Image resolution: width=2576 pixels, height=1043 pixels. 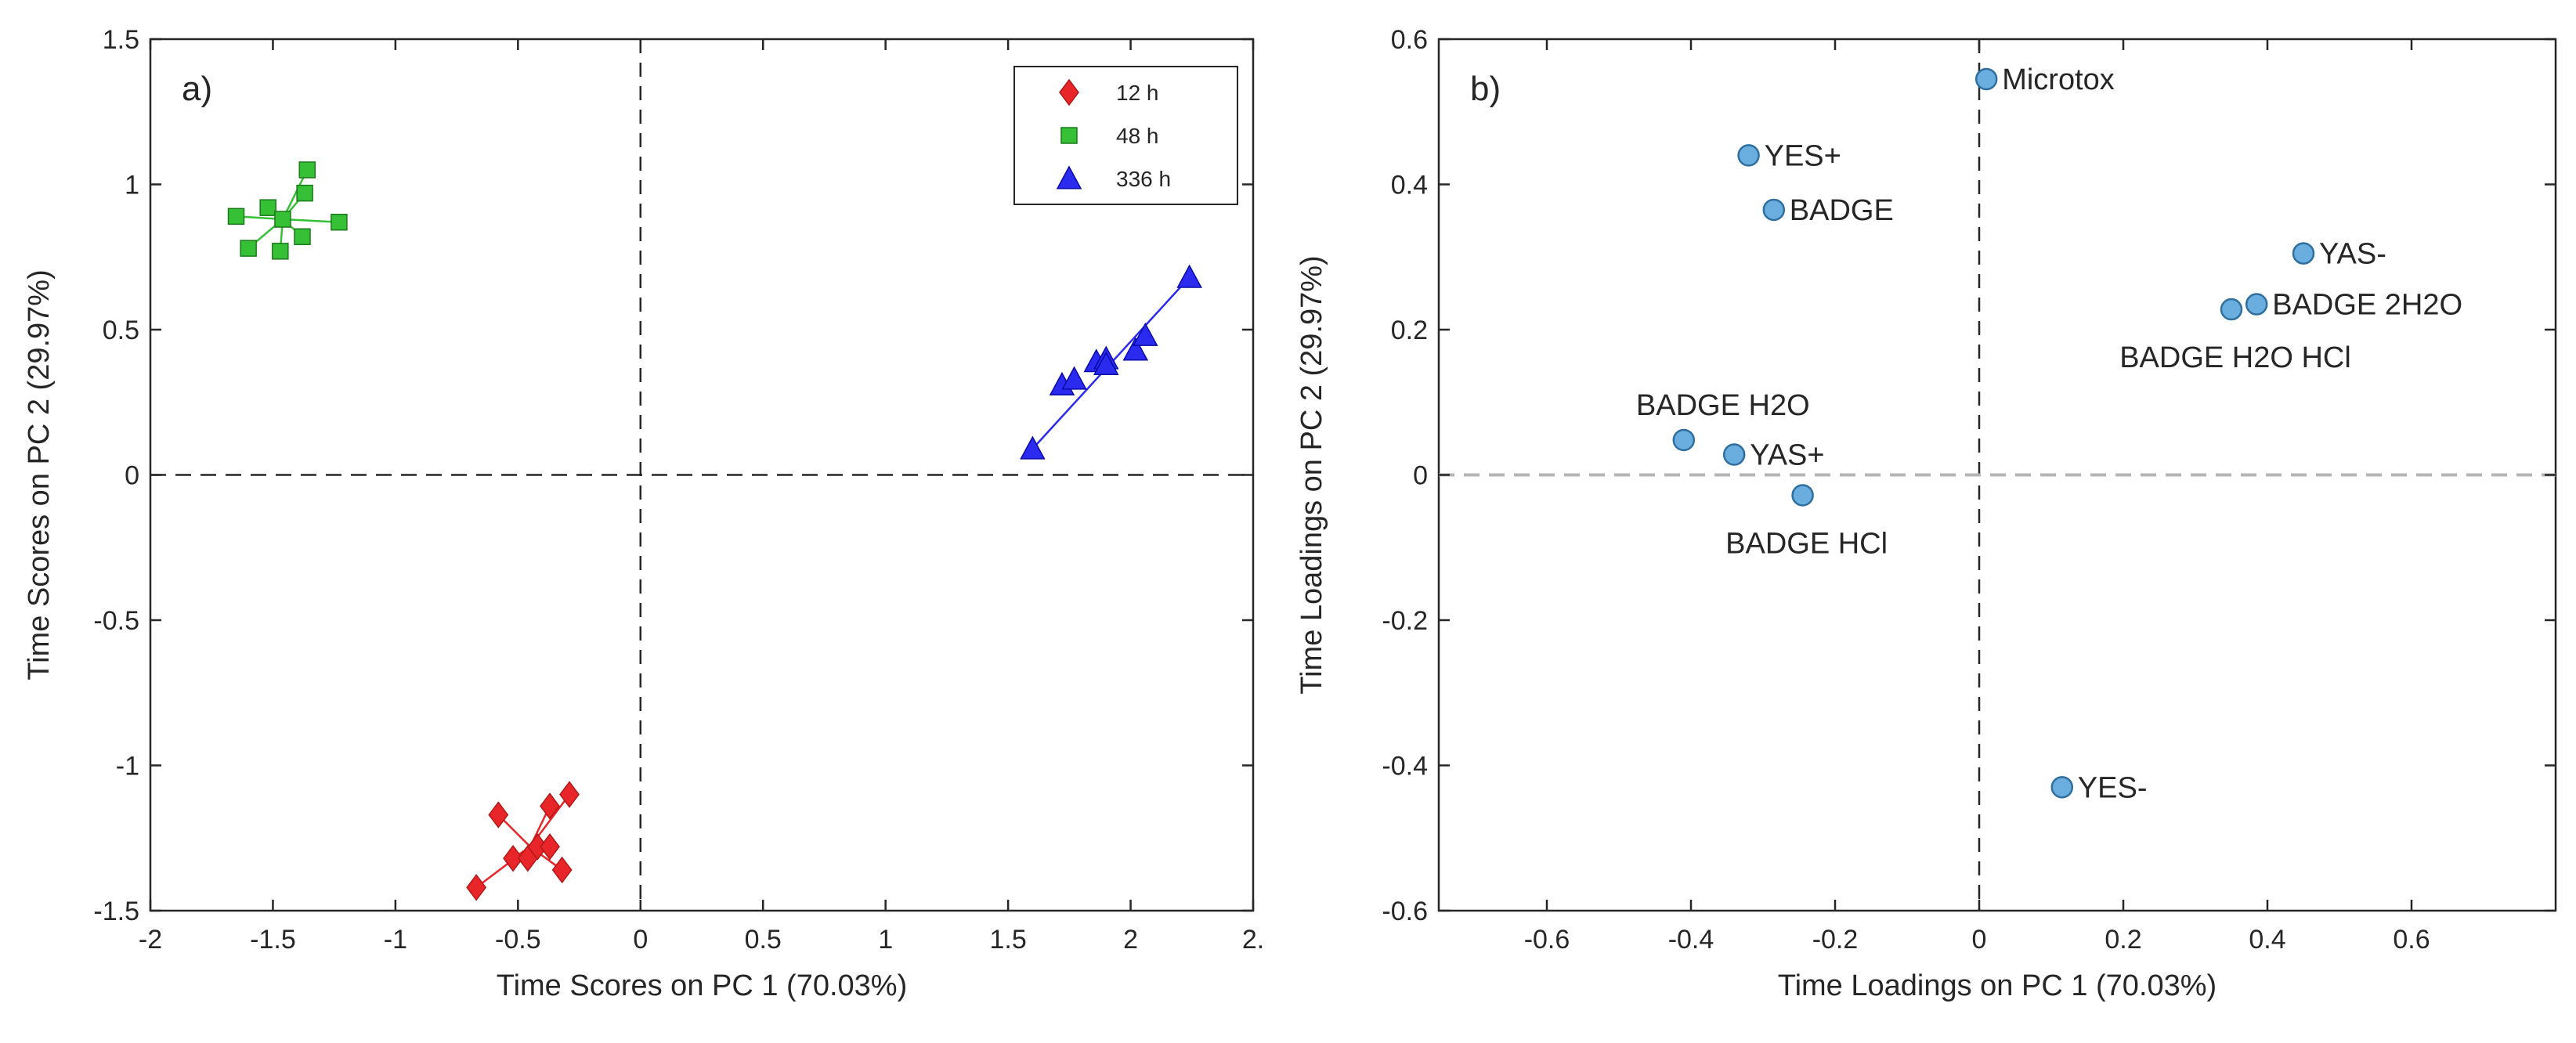 I want to click on legend-marker-triangle, so click(x=1069, y=177).